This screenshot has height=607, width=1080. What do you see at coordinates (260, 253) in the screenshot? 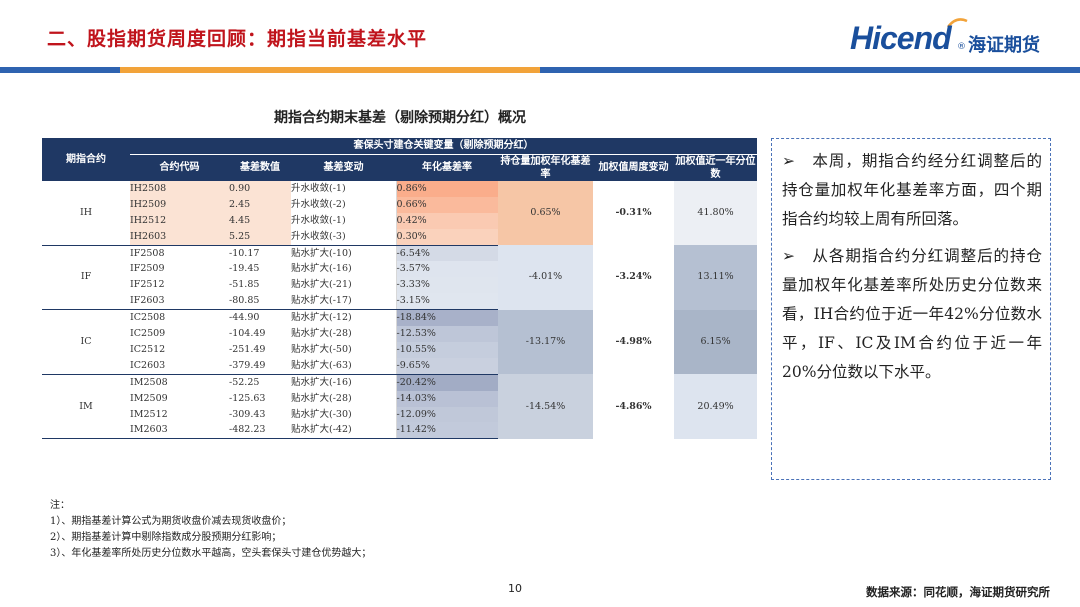
I see `basis-value: -10.17` at bounding box center [260, 253].